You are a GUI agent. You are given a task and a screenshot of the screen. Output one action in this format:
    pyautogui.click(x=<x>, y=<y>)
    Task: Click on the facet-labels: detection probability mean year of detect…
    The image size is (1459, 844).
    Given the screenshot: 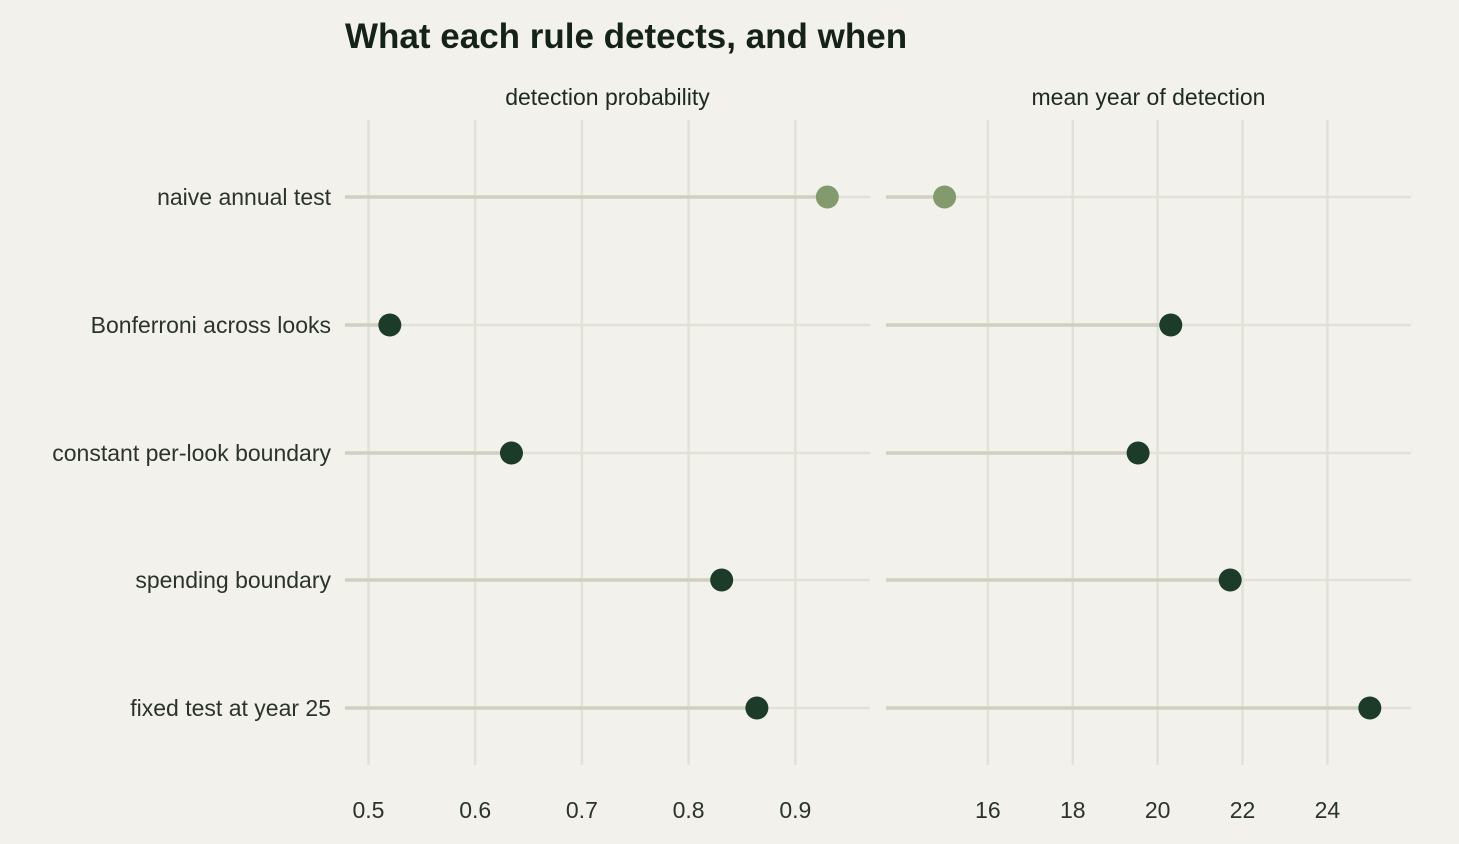 What is the action you would take?
    pyautogui.click(x=885, y=97)
    